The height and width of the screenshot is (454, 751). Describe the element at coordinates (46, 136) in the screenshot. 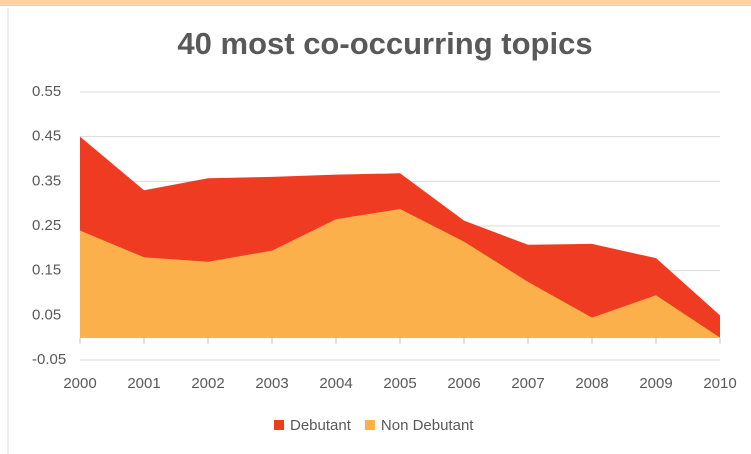

I see `y-tick-label: 0.45` at that location.